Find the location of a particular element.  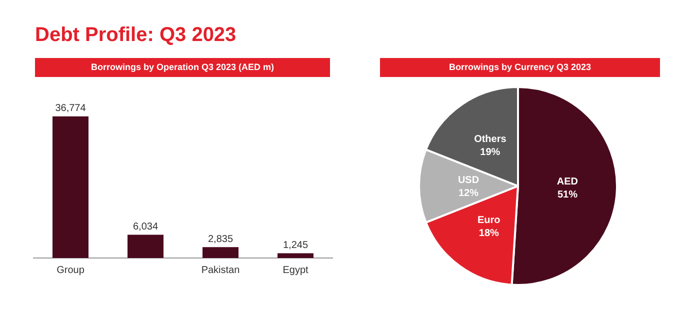

data-label: 6,034 is located at coordinates (145, 227).